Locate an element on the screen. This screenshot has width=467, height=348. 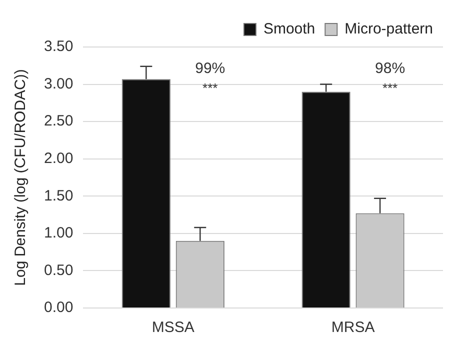
x-tick-label: MSSA is located at coordinates (173, 327).